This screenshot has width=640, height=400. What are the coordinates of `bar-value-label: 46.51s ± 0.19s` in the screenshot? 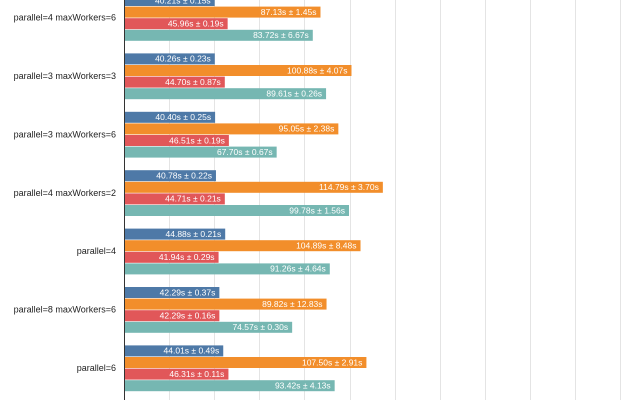 It's located at (197, 140).